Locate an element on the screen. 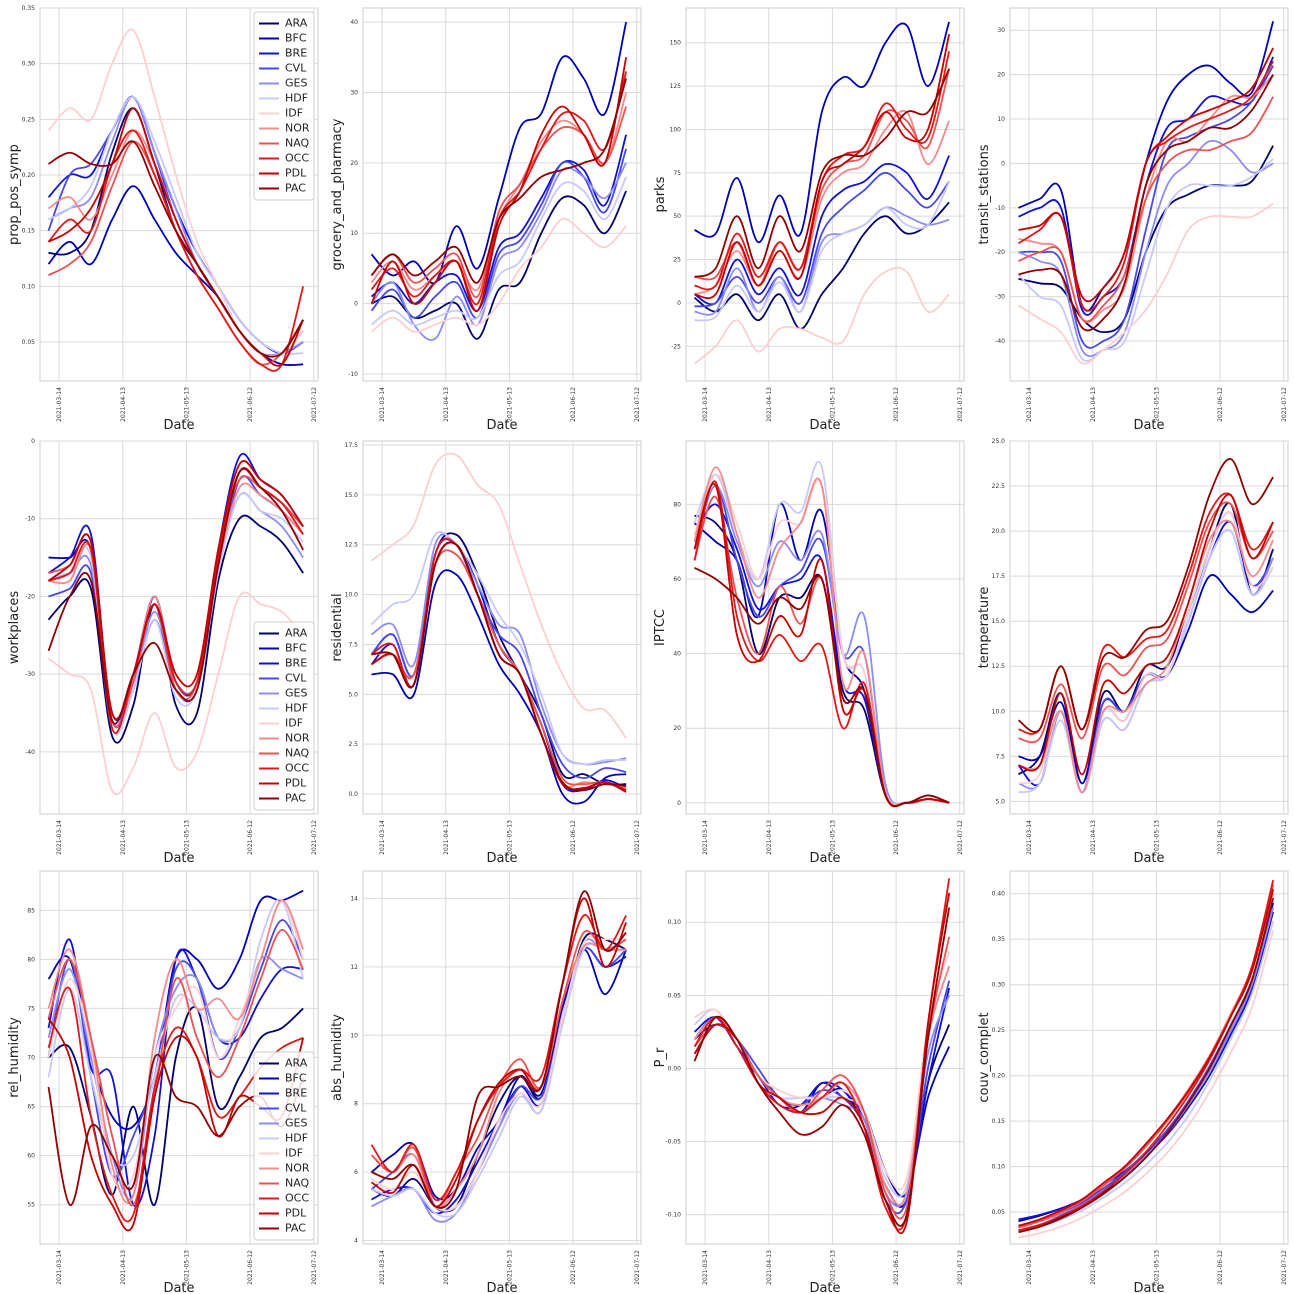 The image size is (1294, 1294). y-tick-label: 20.0 is located at coordinates (999, 531).